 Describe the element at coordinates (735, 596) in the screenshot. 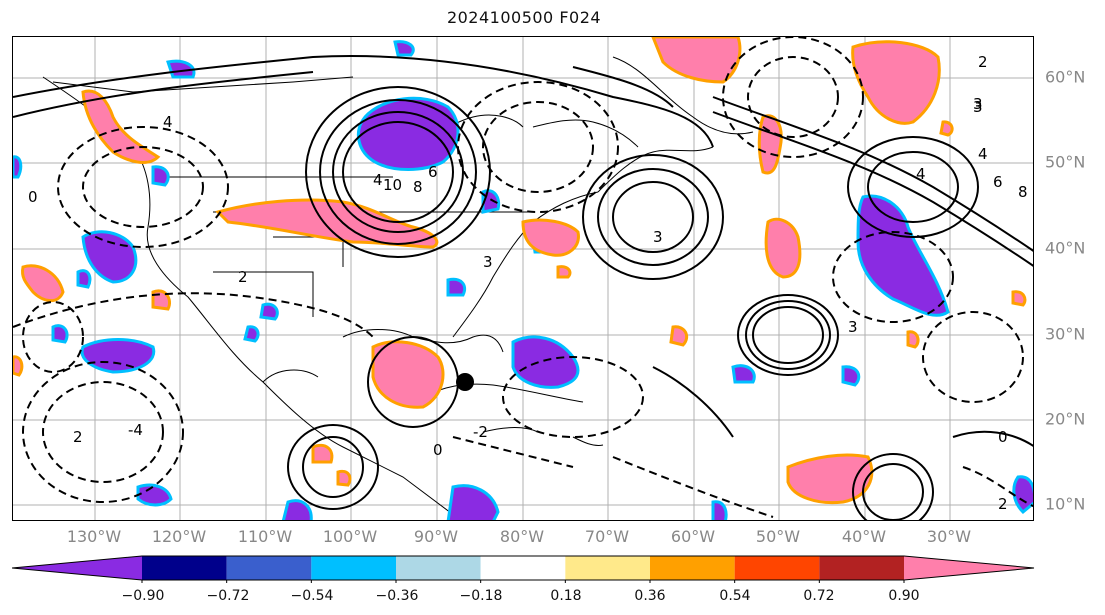

I see `colorbar-tick: 0.54` at that location.